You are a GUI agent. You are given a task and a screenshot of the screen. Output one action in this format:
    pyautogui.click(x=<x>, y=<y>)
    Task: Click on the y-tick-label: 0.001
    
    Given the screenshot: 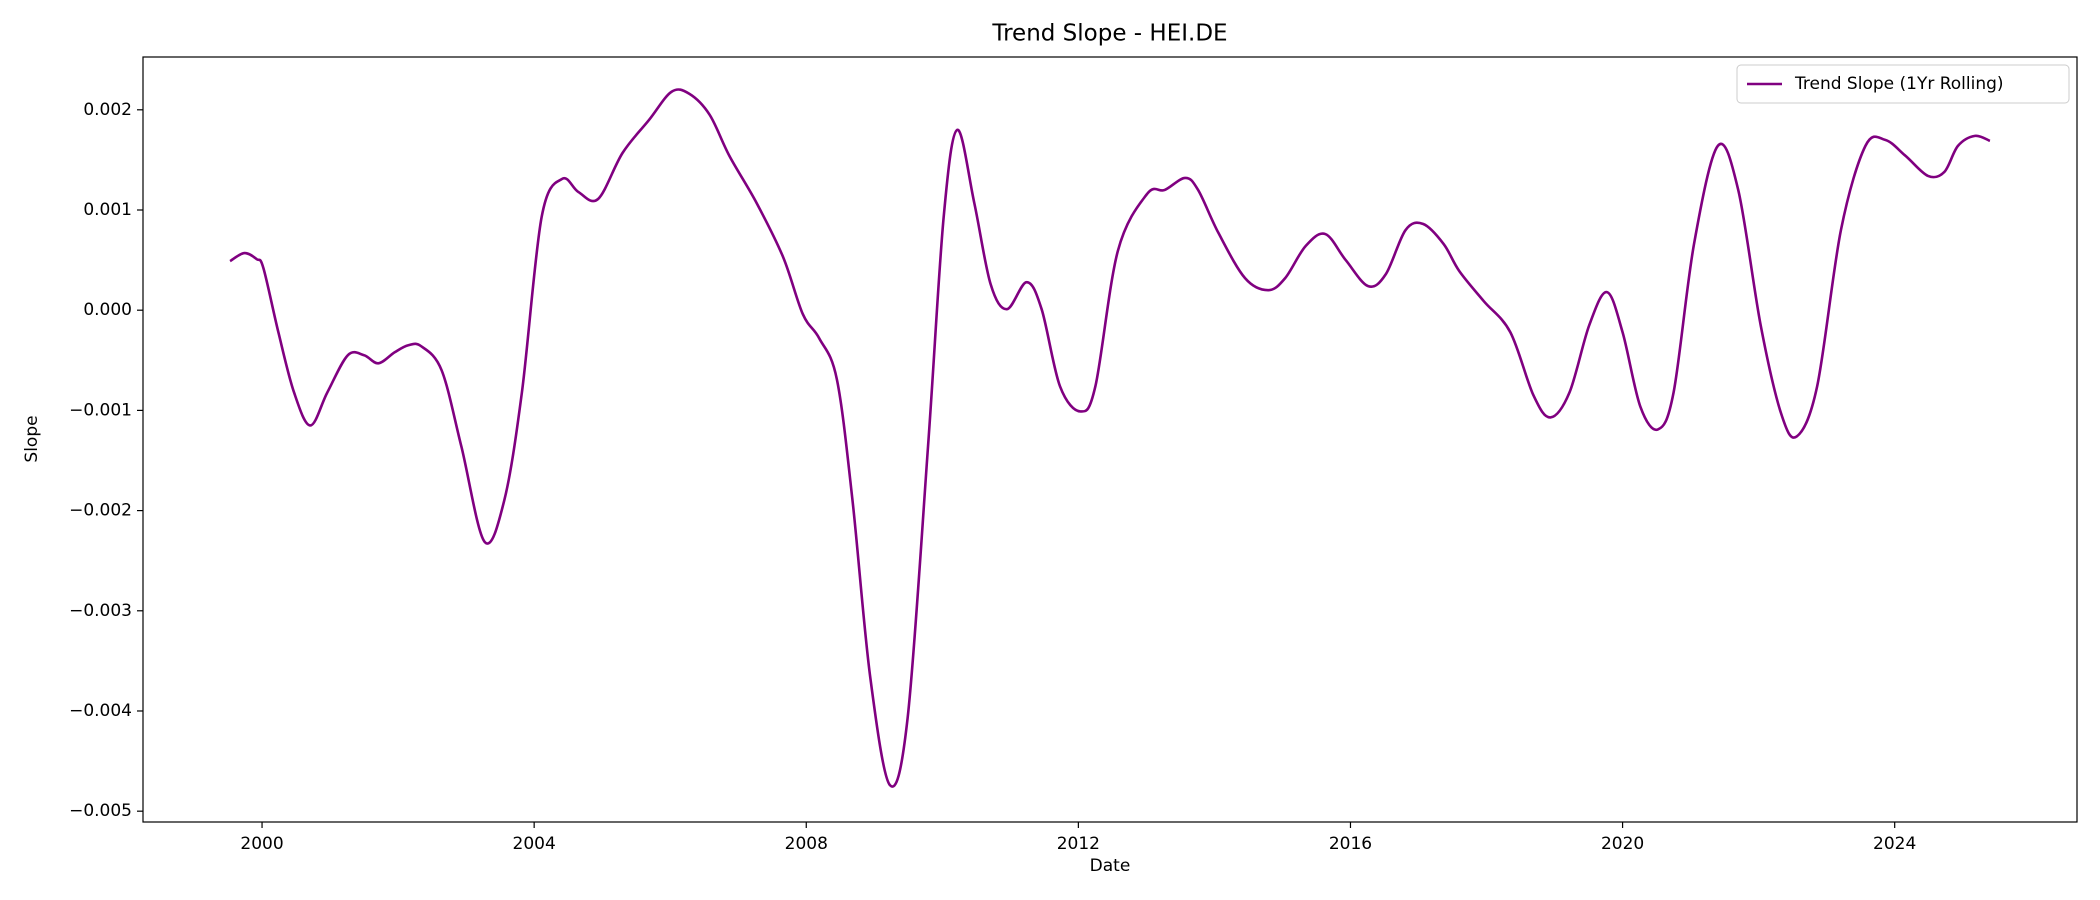 What is the action you would take?
    pyautogui.click(x=107, y=210)
    